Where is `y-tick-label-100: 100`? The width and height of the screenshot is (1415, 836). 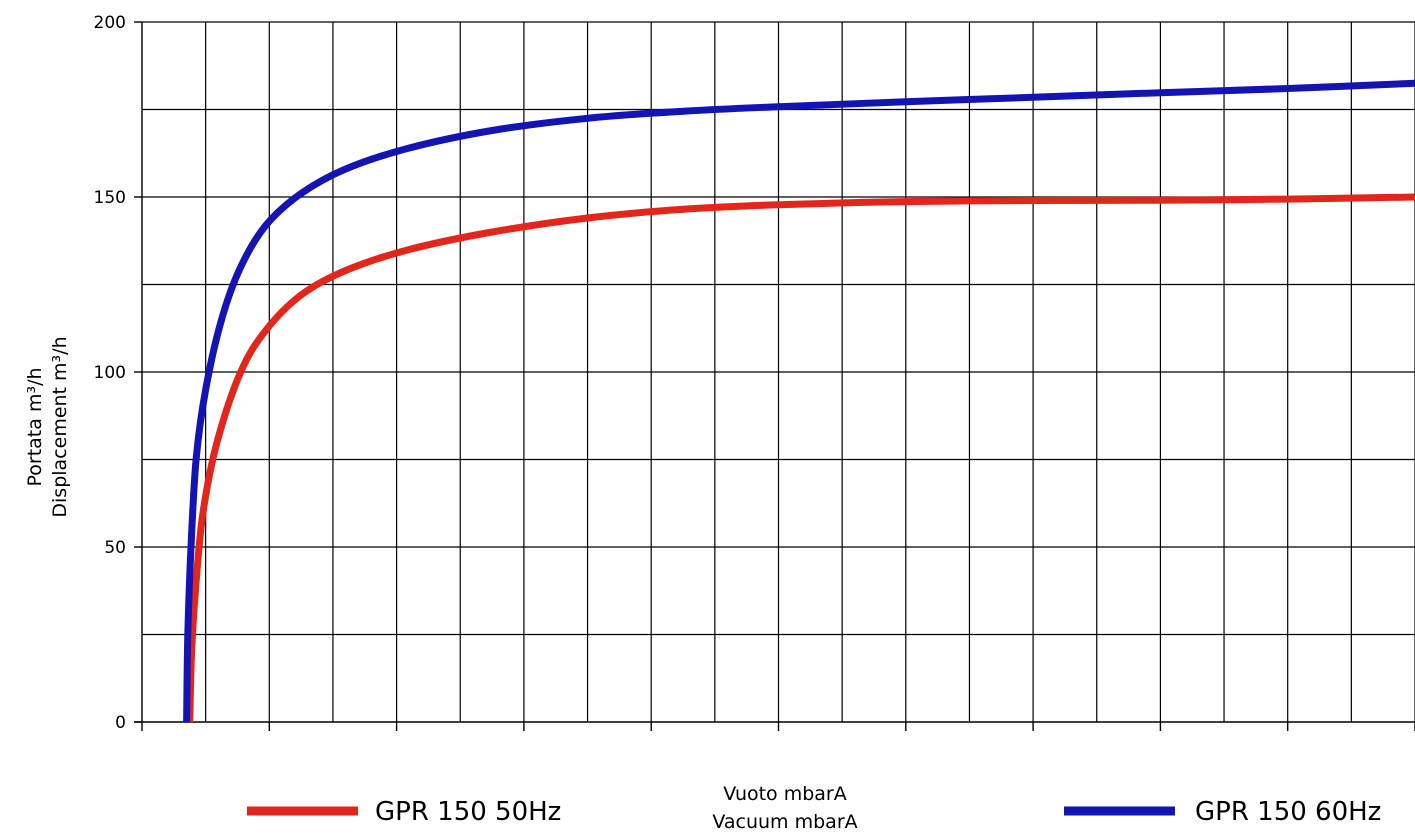 y-tick-label-100: 100 is located at coordinates (110, 373).